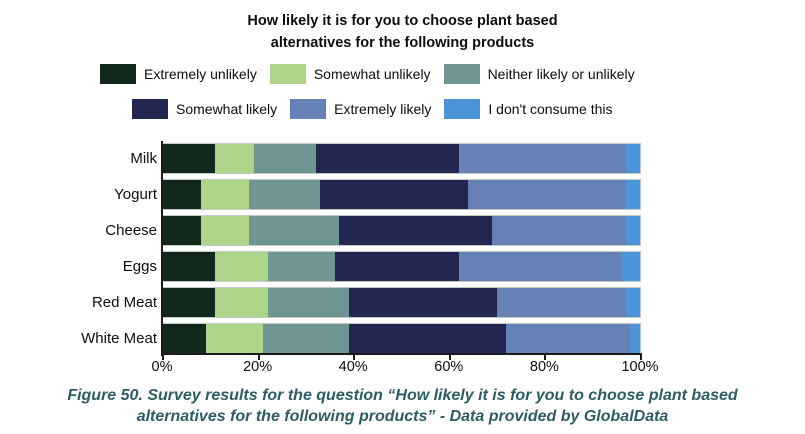 The image size is (805, 434). Describe the element at coordinates (287, 74) in the screenshot. I see `legend-swatch-somewhat-unlikely` at that location.